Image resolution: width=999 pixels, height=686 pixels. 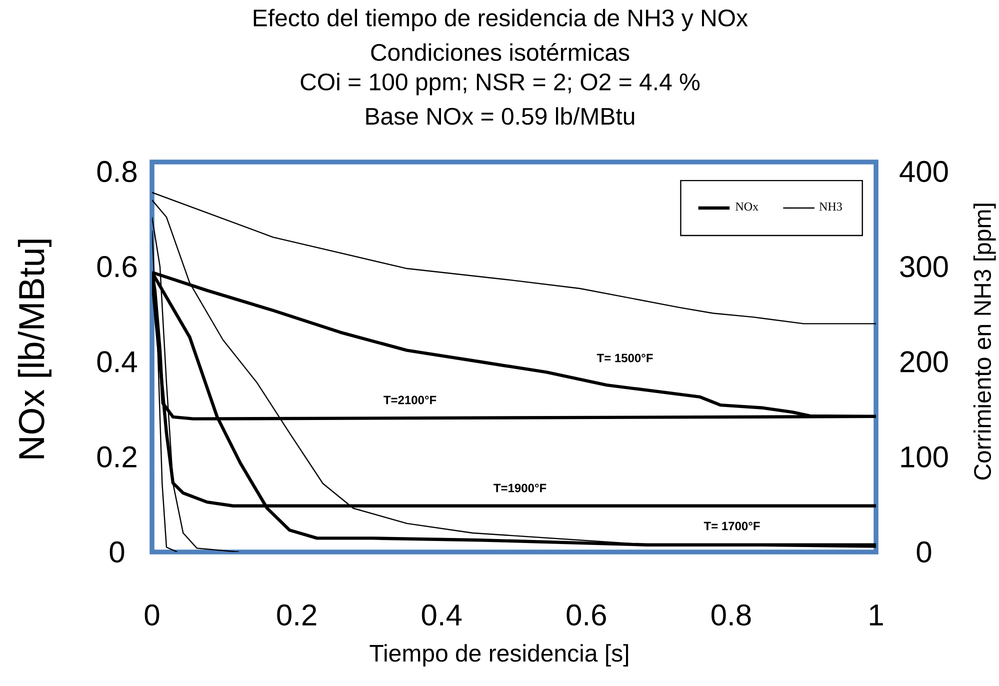 What do you see at coordinates (296, 615) in the screenshot?
I see `x-tick-label: 0.2` at bounding box center [296, 615].